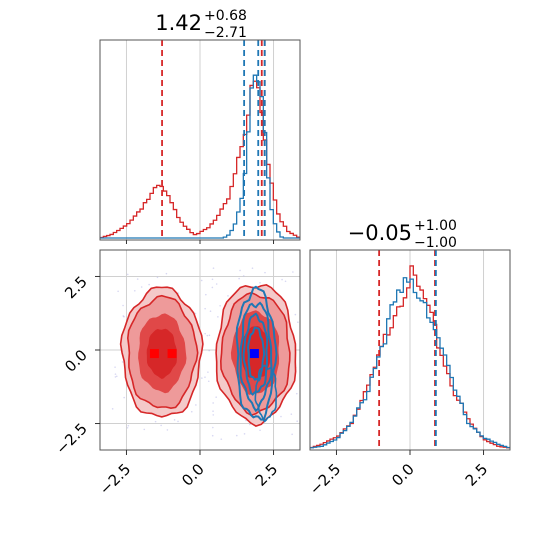  I want to click on top-plot-area, so click(200, 140).